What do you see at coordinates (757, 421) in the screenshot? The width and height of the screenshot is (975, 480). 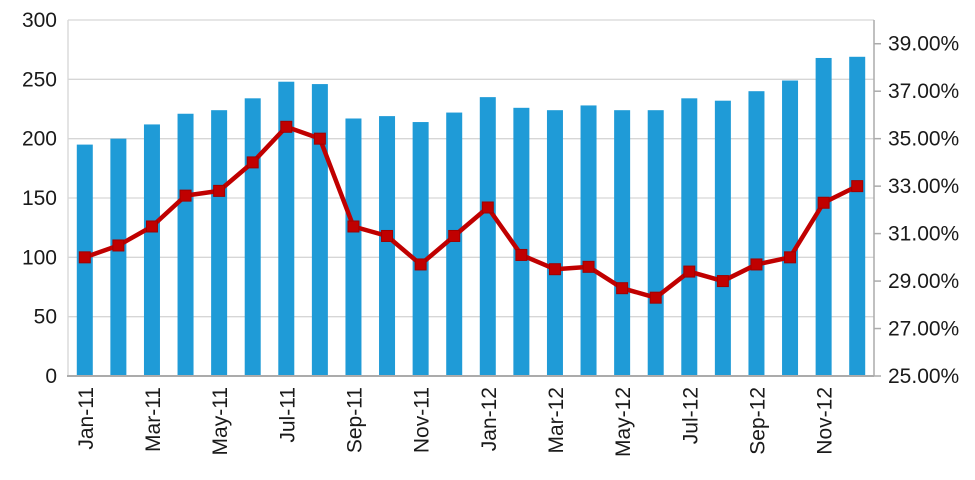 I see `x-axis-tick-label: Sep-12` at bounding box center [757, 421].